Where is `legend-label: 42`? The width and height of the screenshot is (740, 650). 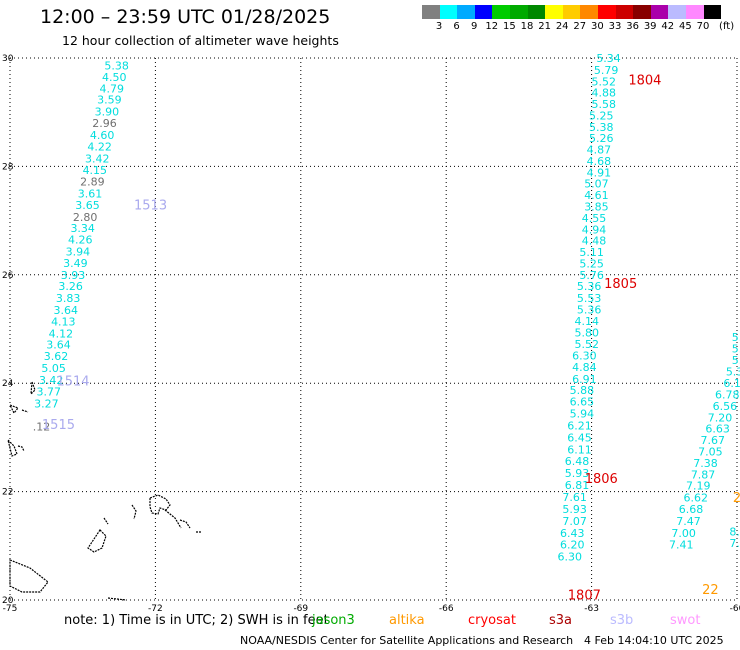
legend-label: 42 is located at coordinates (668, 26).